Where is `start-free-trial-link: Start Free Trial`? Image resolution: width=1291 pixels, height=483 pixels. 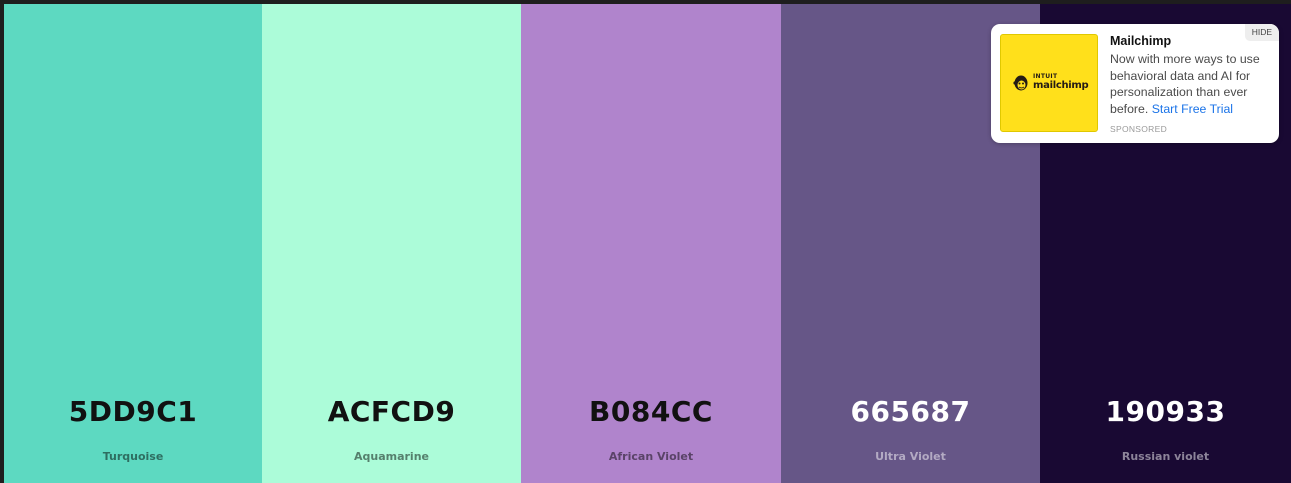 start-free-trial-link: Start Free Trial is located at coordinates (1192, 108).